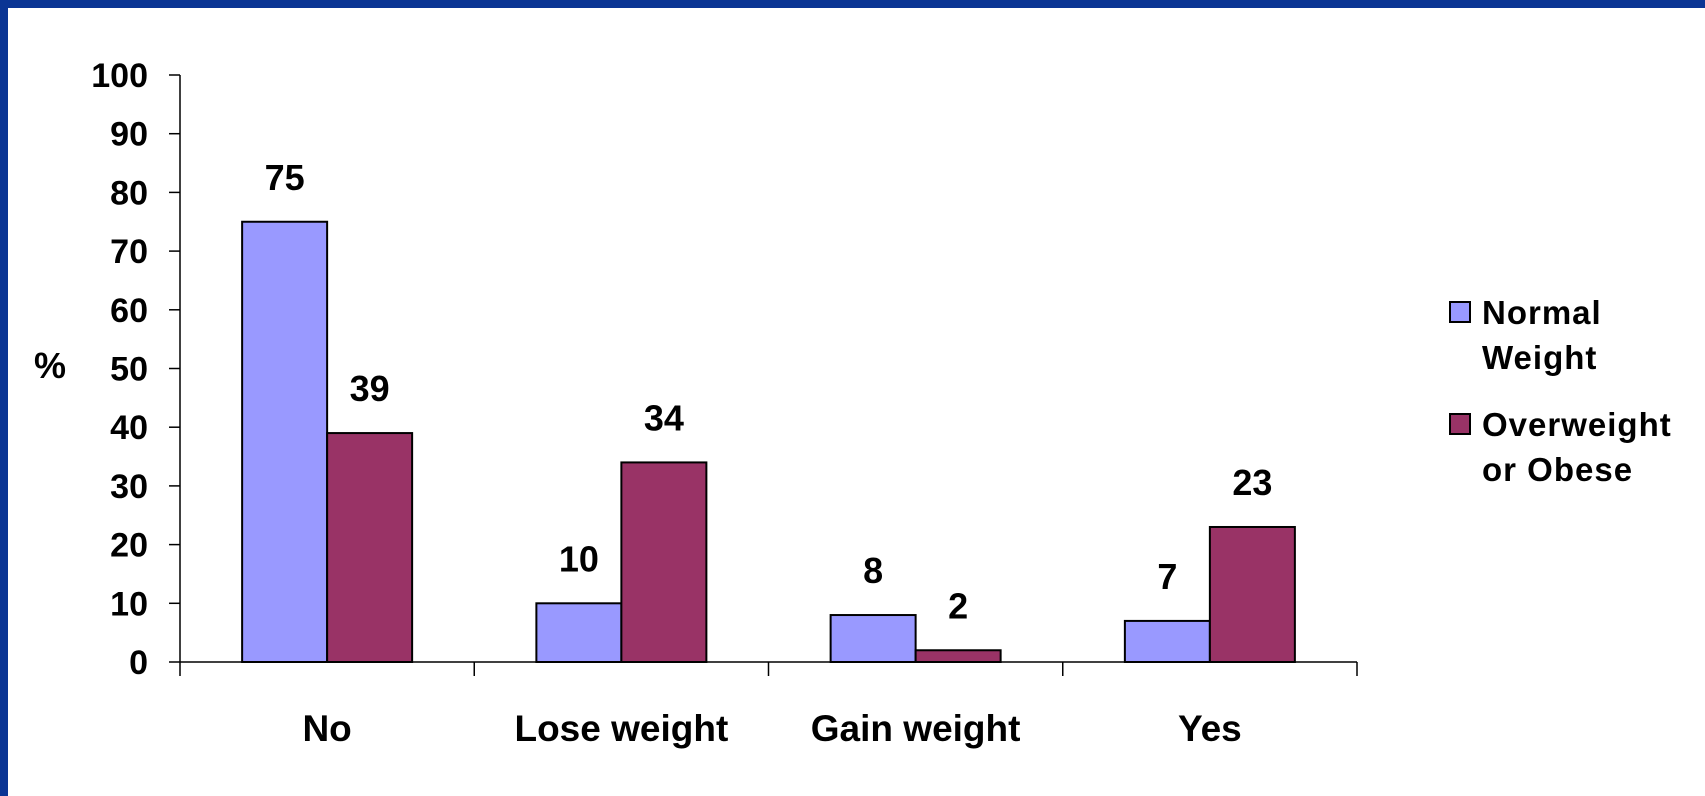 This screenshot has height=796, width=1705. Describe the element at coordinates (370, 388) in the screenshot. I see `bar-value-label: 39` at that location.